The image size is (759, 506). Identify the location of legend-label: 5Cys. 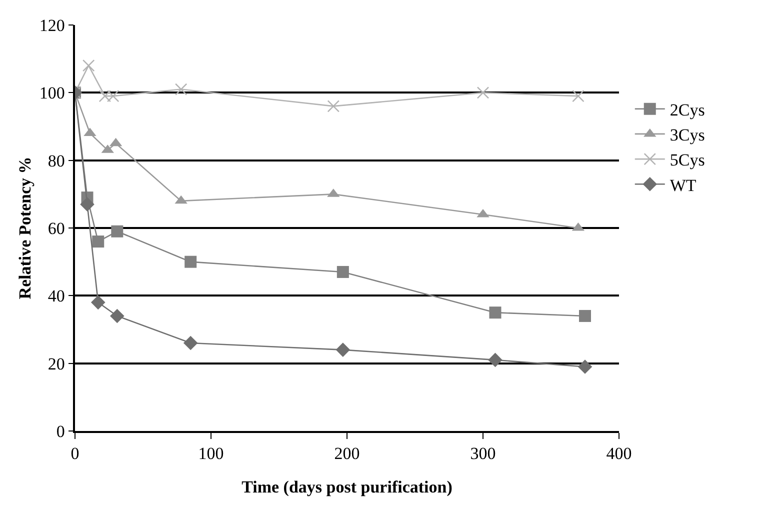
(687, 160).